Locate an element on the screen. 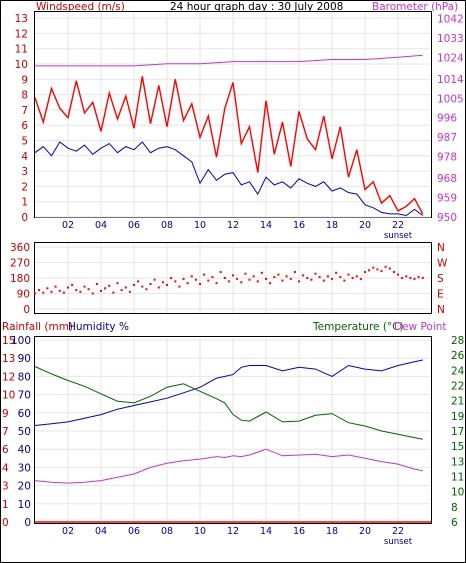 This screenshot has width=466, height=563. rain-tick-label: 1 is located at coordinates (5, 505).